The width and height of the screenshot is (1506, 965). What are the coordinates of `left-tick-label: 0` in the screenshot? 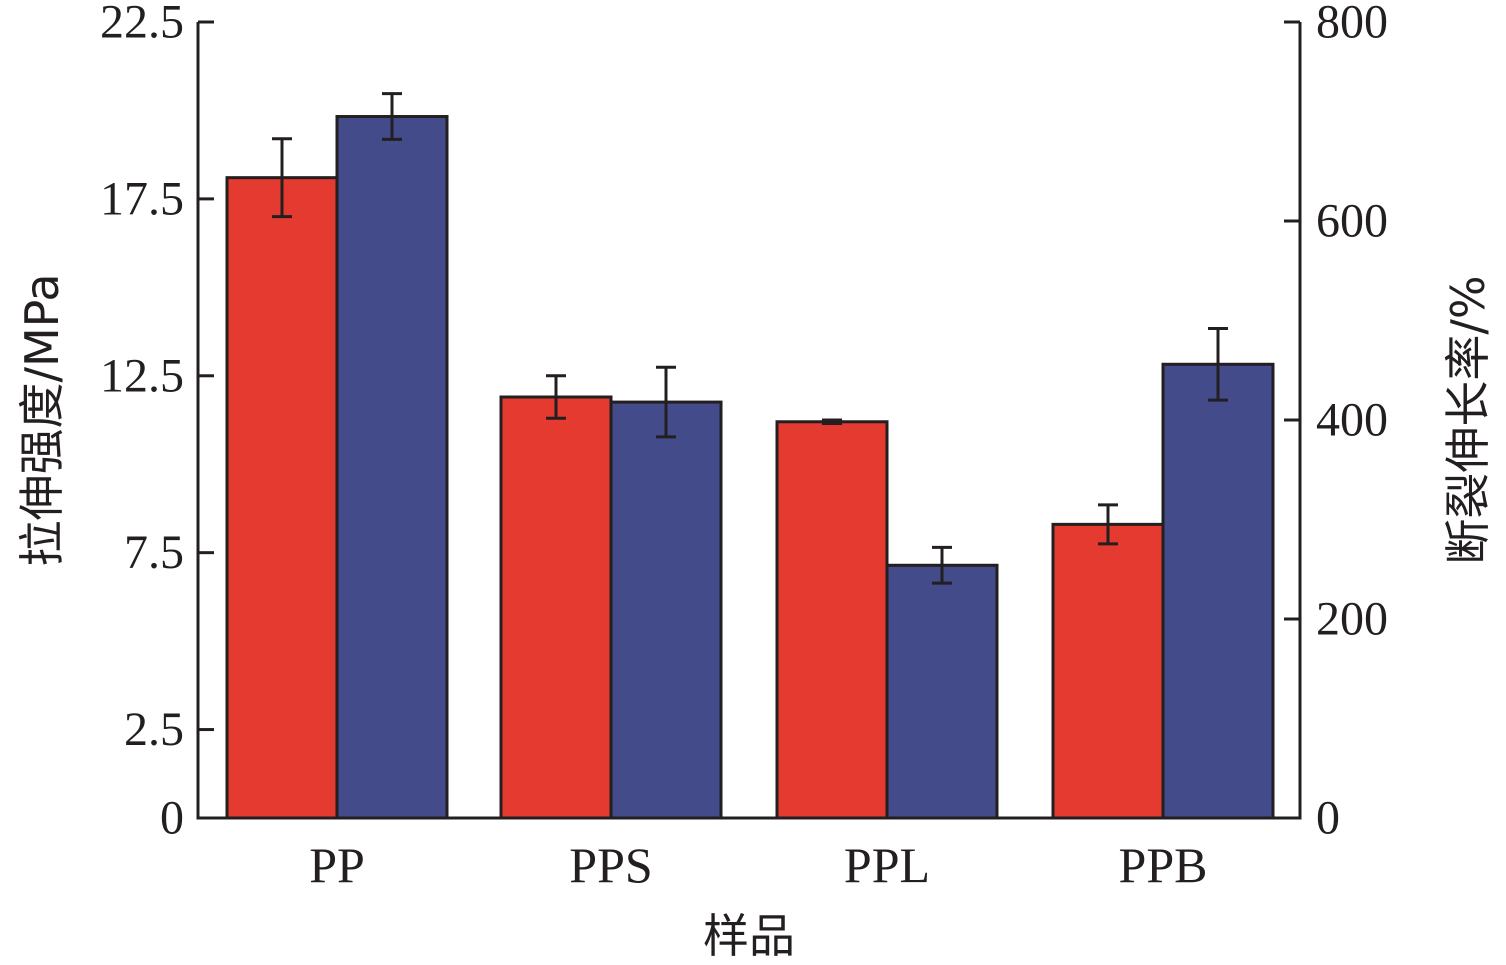 It's located at (172, 818).